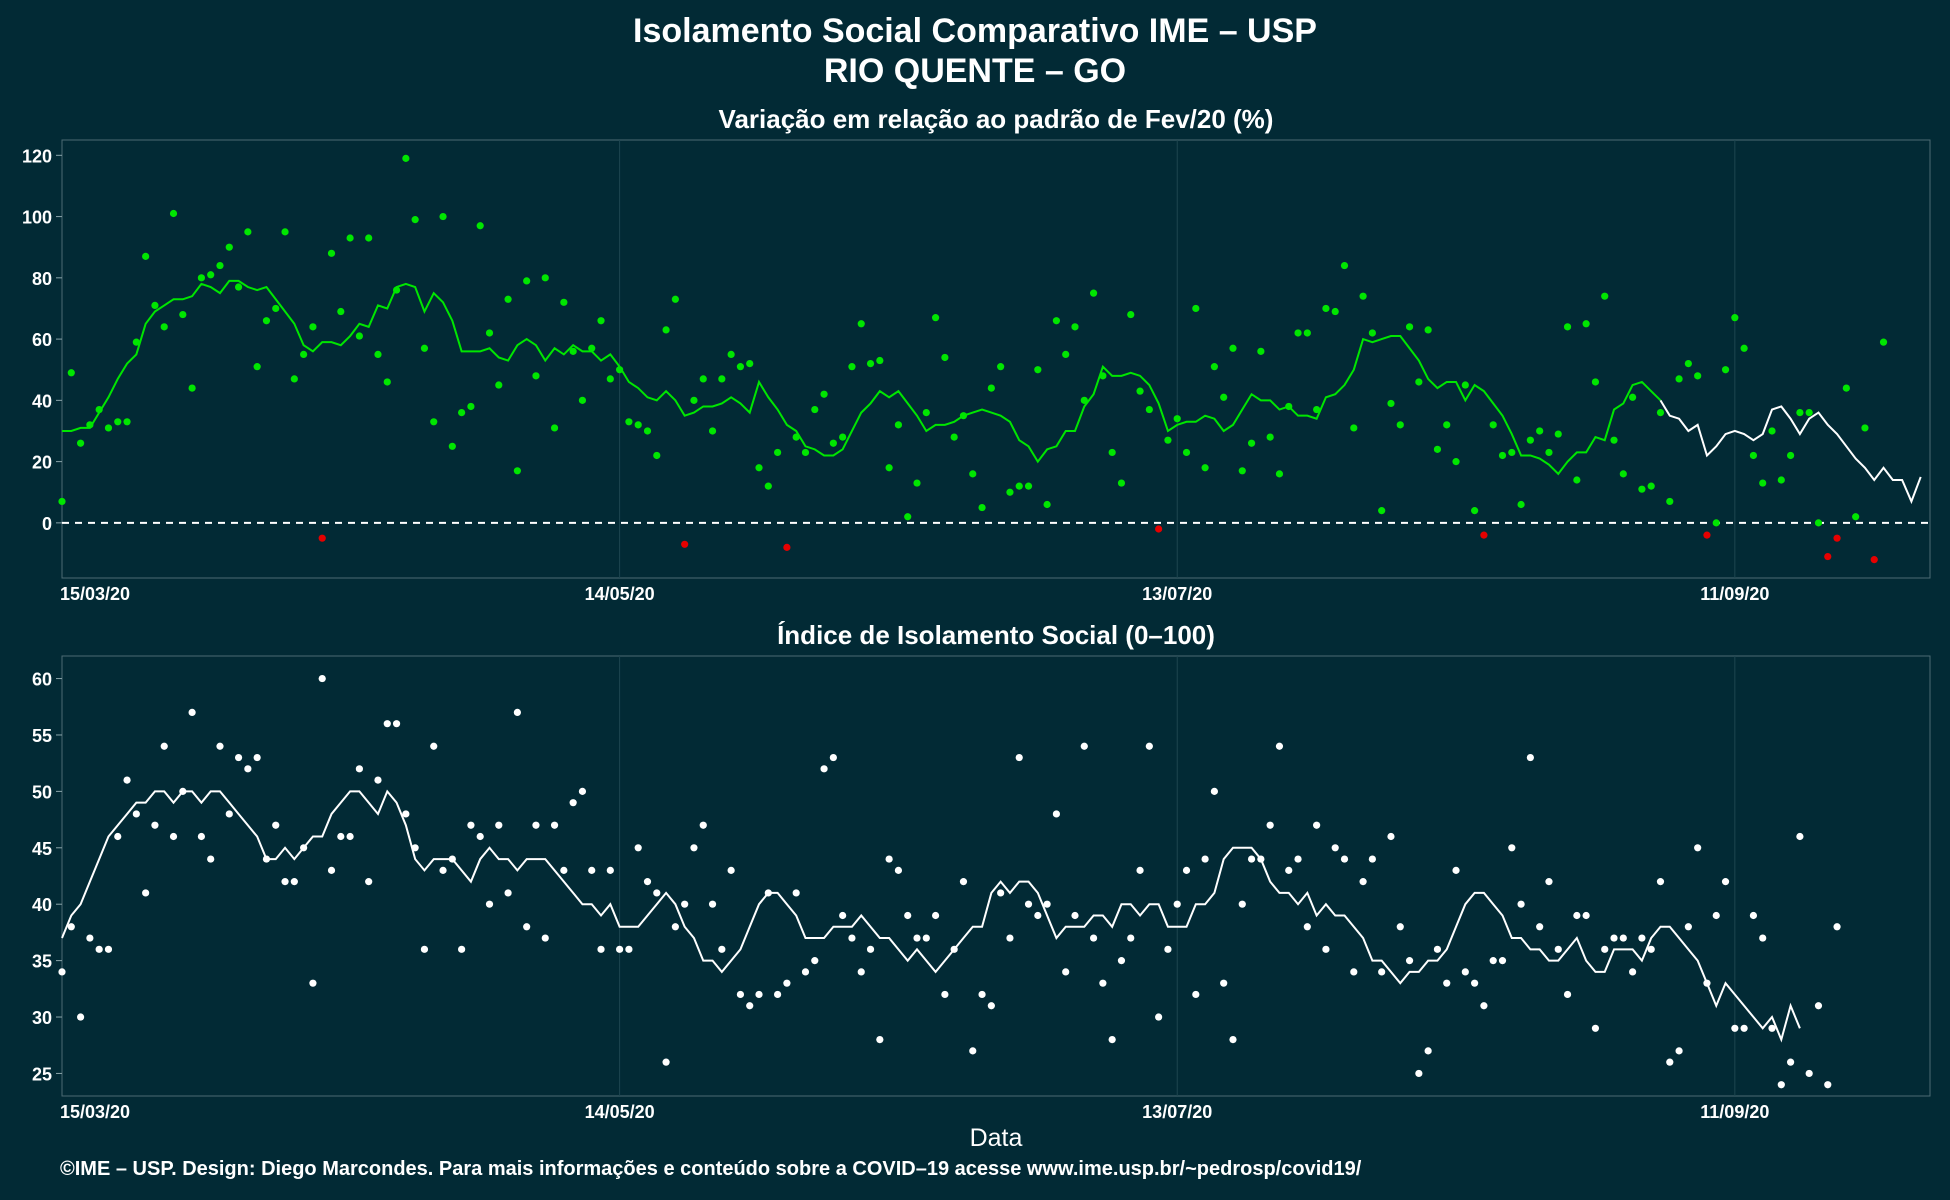 The image size is (1950, 1200). What do you see at coordinates (862, 377) in the screenshot?
I see `moving-average-line` at bounding box center [862, 377].